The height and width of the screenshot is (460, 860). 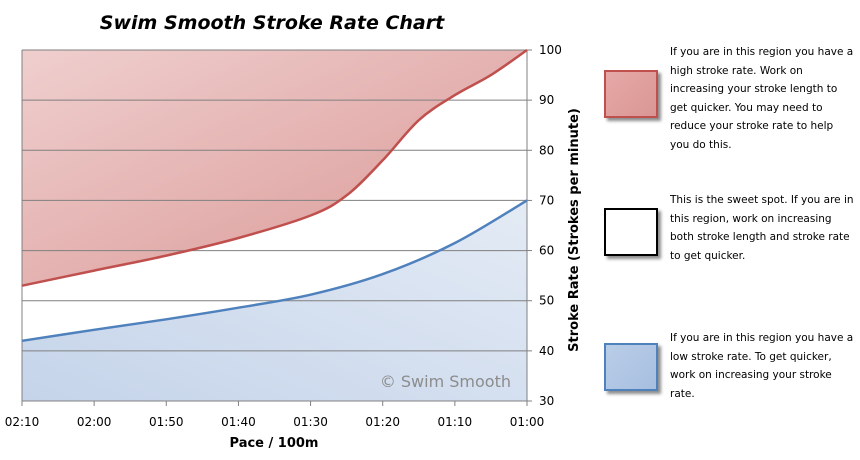 I want to click on y-tick-label-80: 80, so click(x=546, y=150).